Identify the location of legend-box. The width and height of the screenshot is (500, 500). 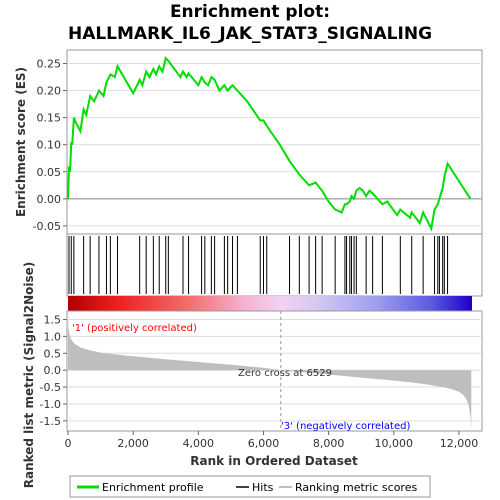
(250, 486).